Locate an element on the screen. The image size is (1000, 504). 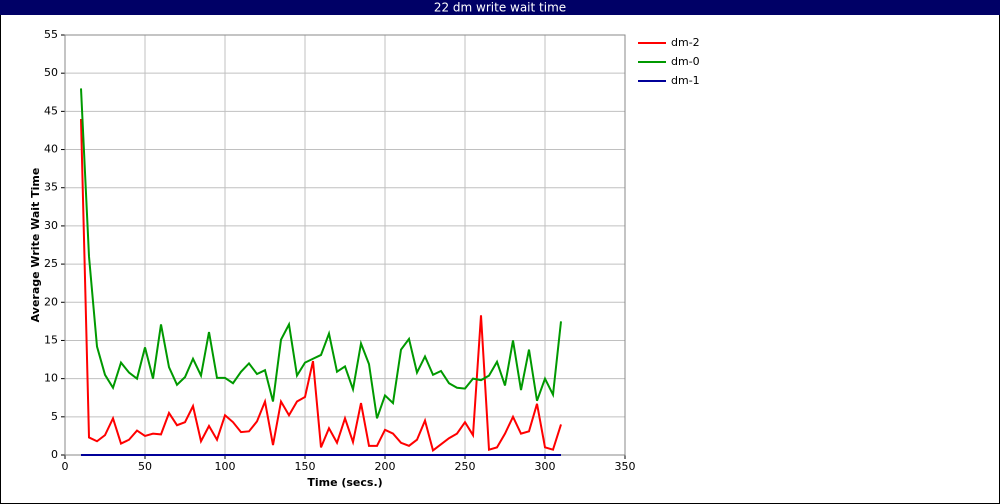
x-axis-title: Time (secs.) is located at coordinates (344, 482).